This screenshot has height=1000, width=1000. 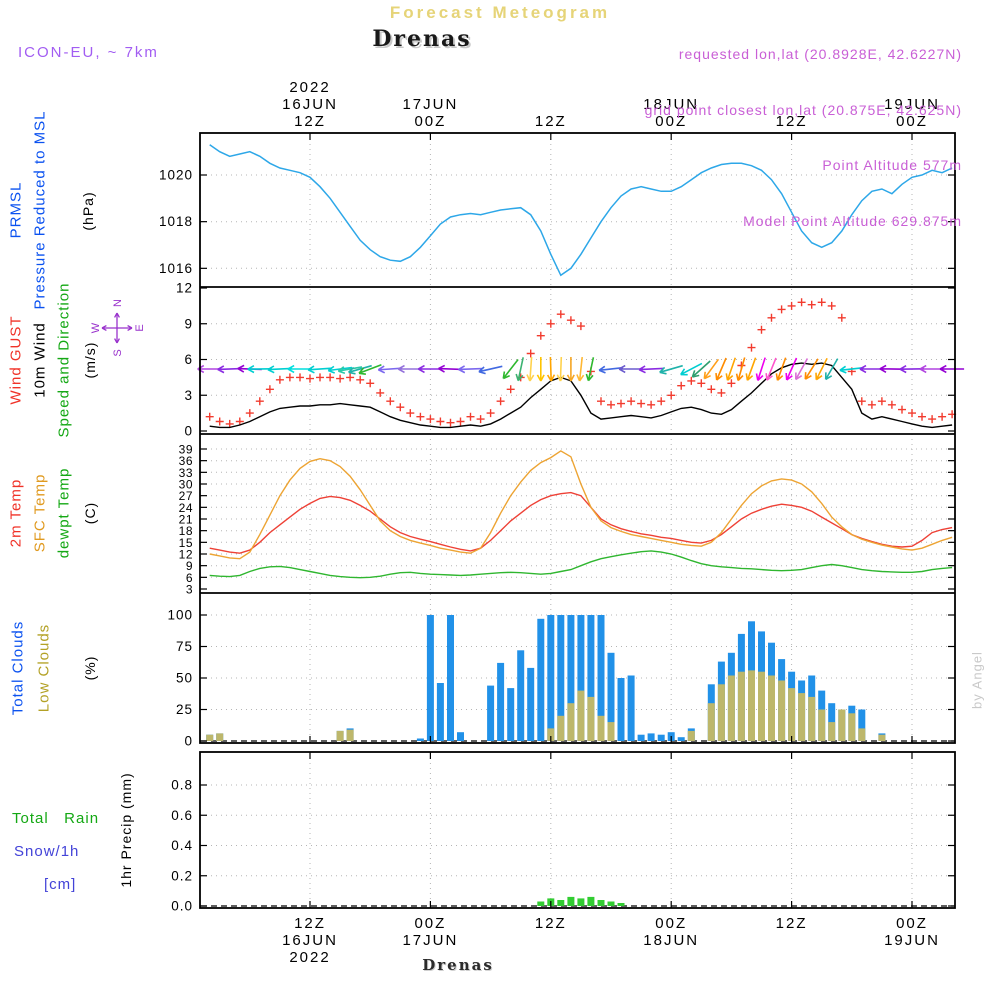 I want to click on svg-text: 0, so click(x=188, y=741).